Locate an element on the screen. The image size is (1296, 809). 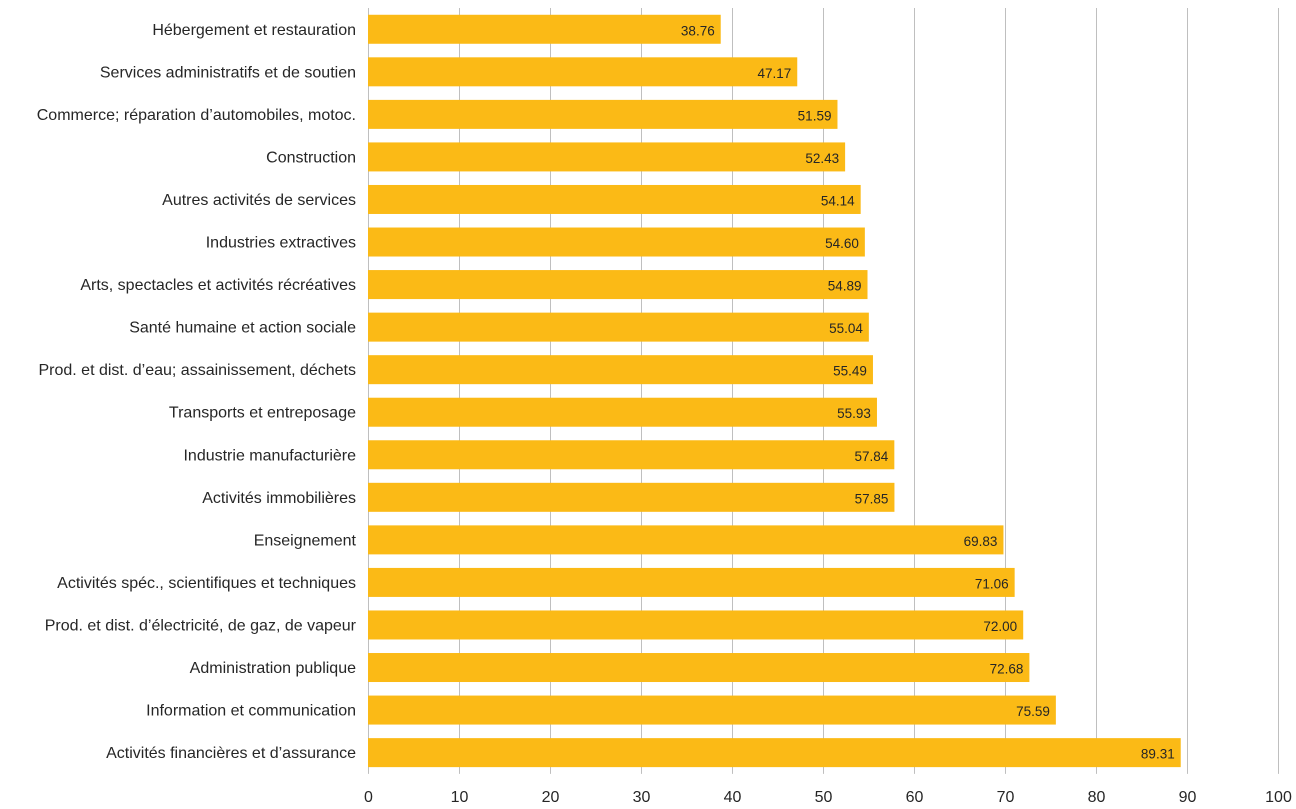
x-tick-label: 40 is located at coordinates (733, 797).